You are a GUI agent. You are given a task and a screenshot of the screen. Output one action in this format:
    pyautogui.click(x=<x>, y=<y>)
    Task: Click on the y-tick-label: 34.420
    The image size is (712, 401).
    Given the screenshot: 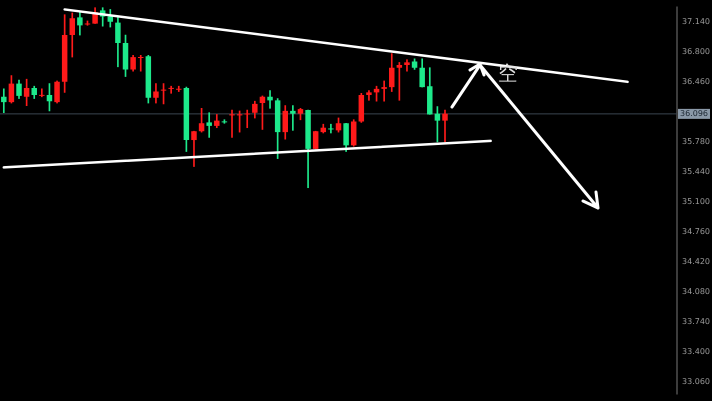 What is the action you would take?
    pyautogui.click(x=696, y=261)
    